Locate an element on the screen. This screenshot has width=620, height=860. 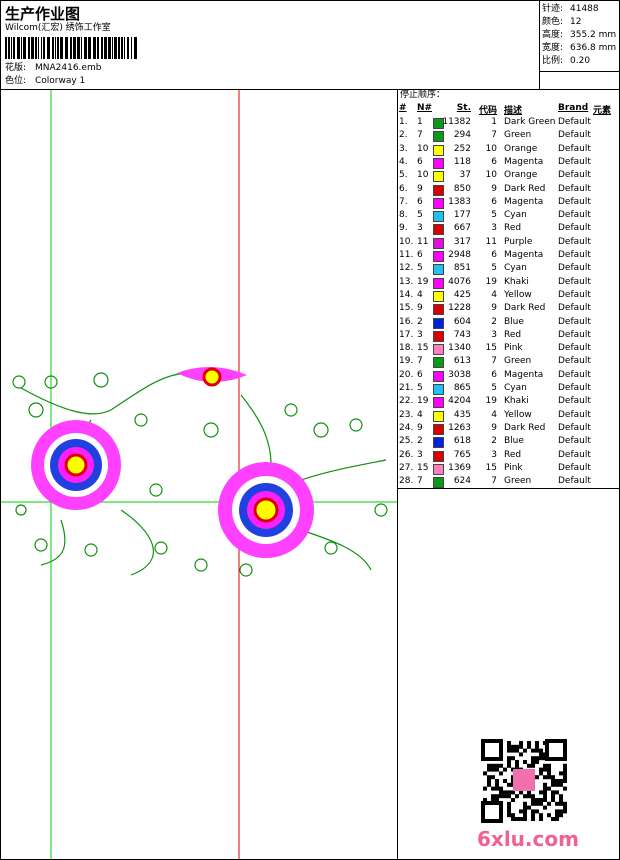
table-header: N# is located at coordinates (425, 108).